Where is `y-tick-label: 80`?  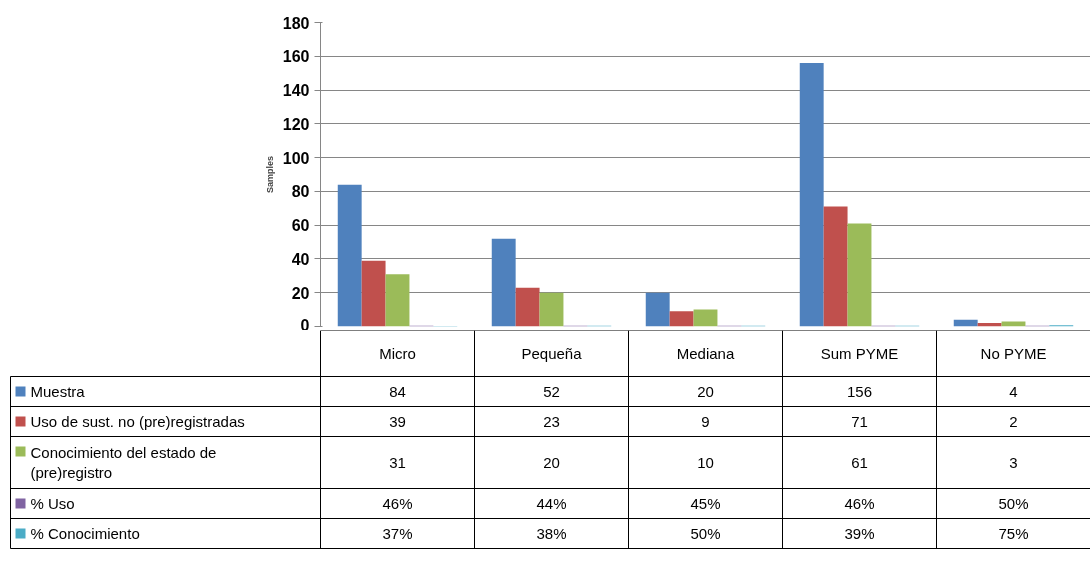 y-tick-label: 80 is located at coordinates (300, 192).